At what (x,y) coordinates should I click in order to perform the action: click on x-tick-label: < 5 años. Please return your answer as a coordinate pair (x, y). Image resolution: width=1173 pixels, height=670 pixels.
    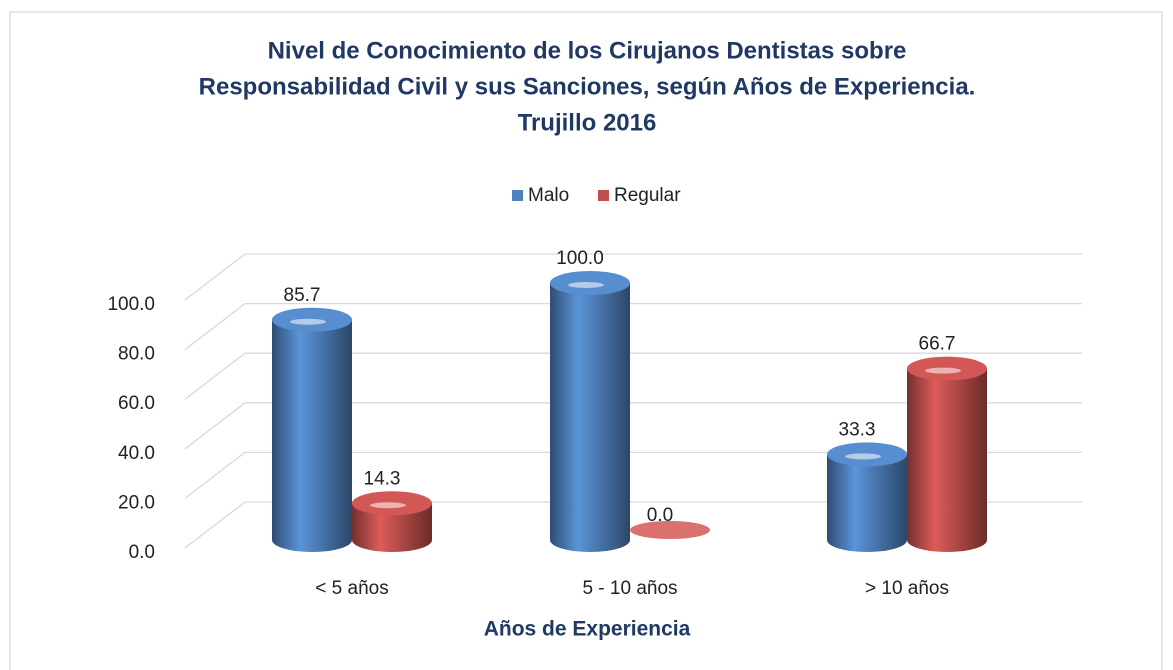
    Looking at the image, I should click on (351, 588).